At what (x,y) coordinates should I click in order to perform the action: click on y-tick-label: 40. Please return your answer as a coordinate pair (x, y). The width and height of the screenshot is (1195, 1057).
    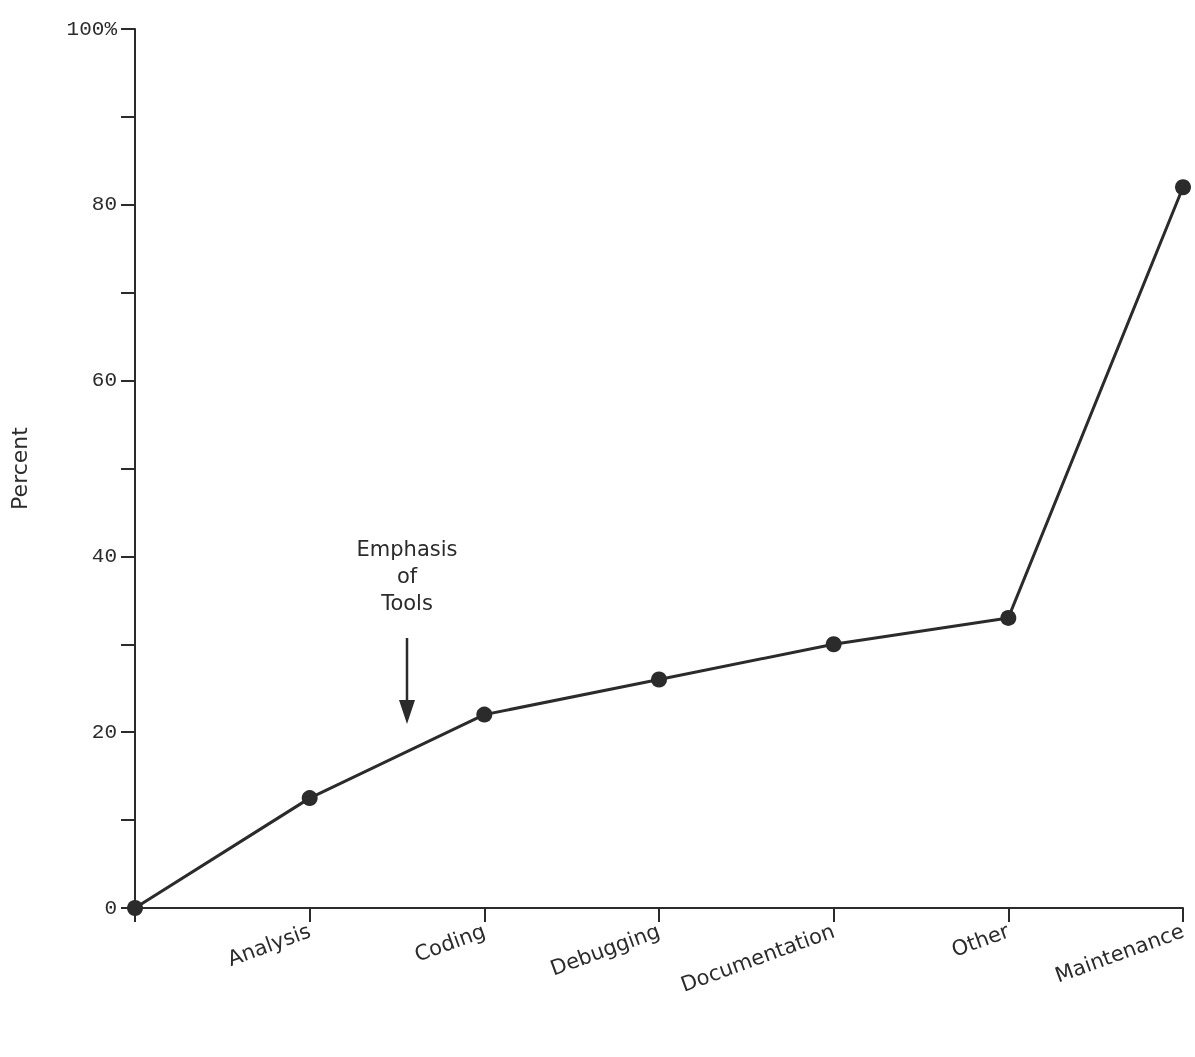
    Looking at the image, I should click on (104, 556).